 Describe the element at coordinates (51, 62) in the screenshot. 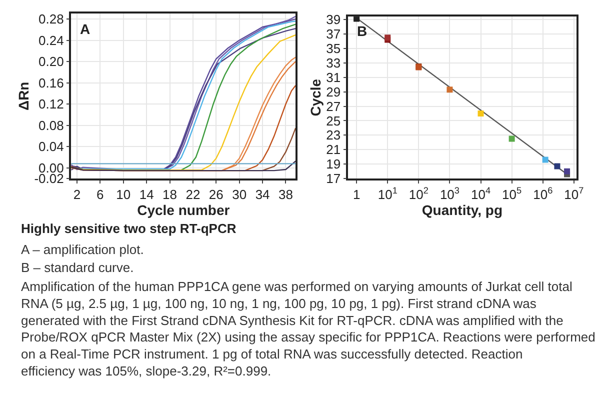

I see `y-tick-label: 0.20` at that location.